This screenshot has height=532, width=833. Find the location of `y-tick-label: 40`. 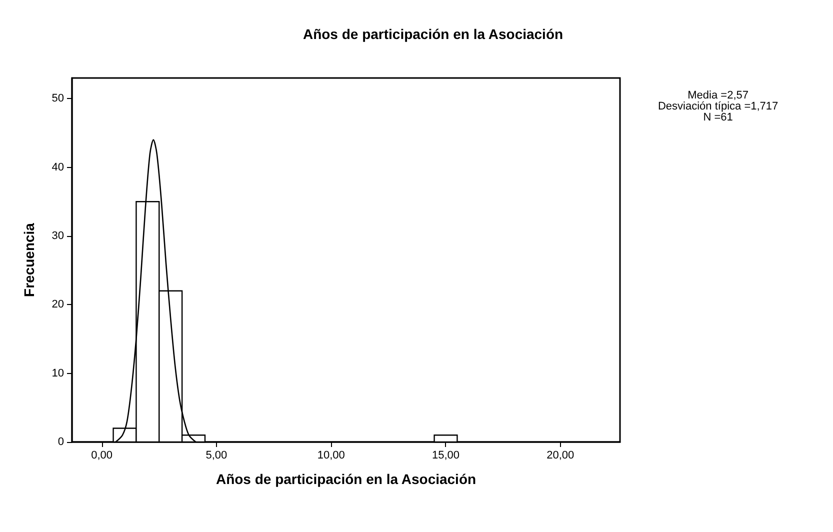

y-tick-label: 40 is located at coordinates (58, 167).